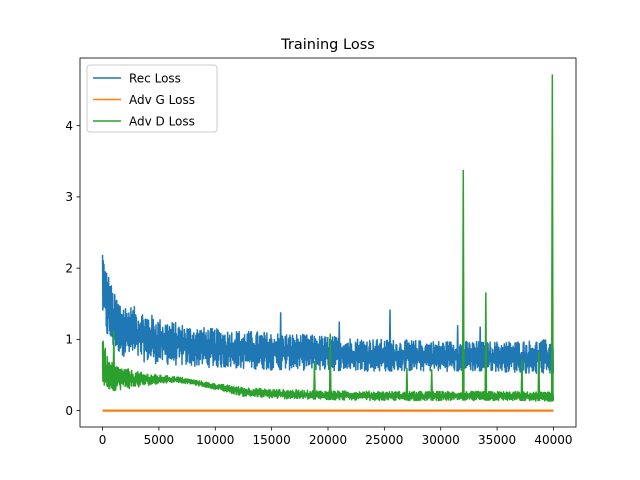  I want to click on x-tick-label: 25000, so click(384, 440).